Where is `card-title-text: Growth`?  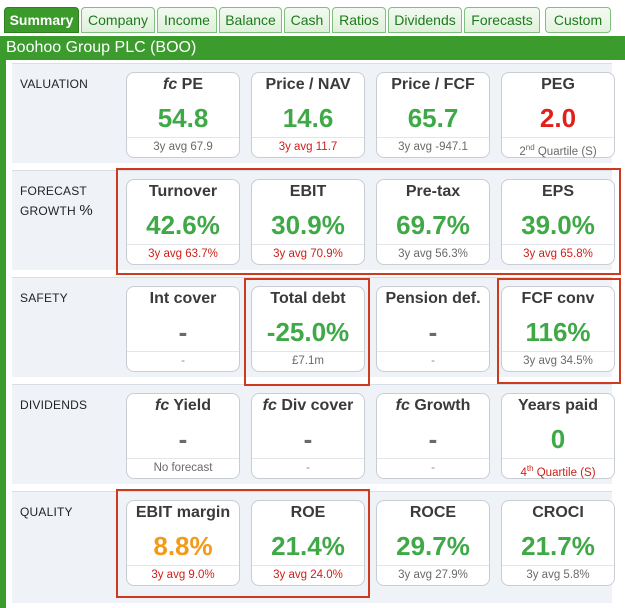 card-title-text: Growth is located at coordinates (442, 405).